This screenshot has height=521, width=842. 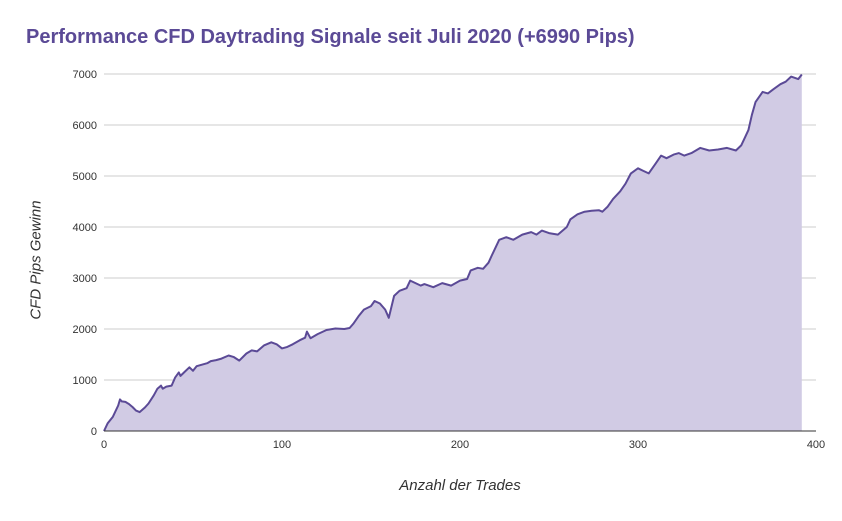 I want to click on x-tick-label: 300, so click(x=638, y=445).